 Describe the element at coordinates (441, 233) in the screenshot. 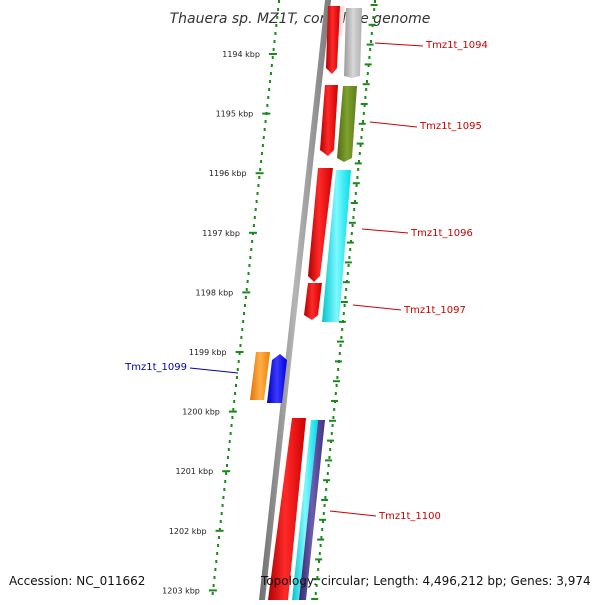

I see `gene-label-1096: Tmz1t_1096` at that location.